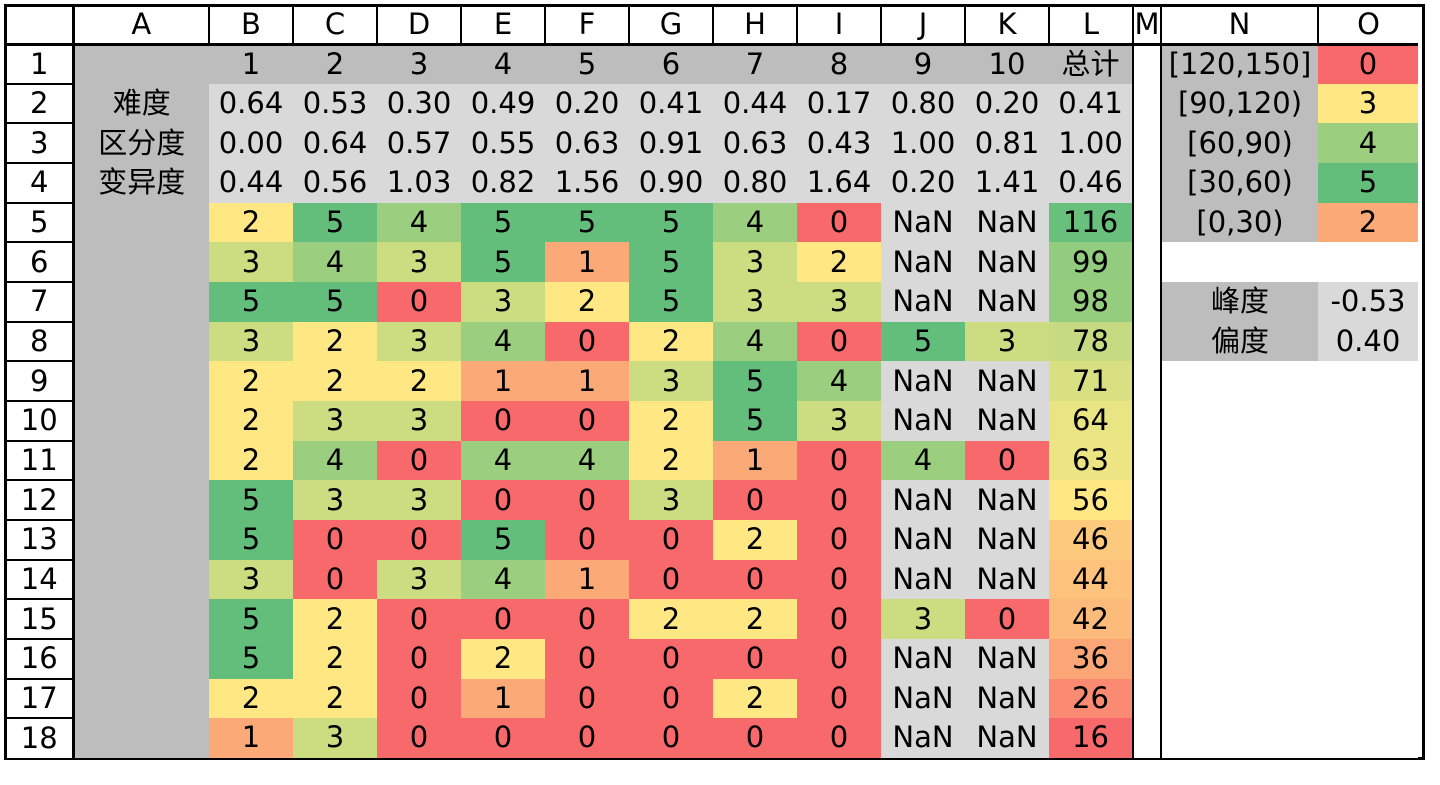 The width and height of the screenshot is (1440, 785). I want to click on row-header: 11, so click(41, 460).